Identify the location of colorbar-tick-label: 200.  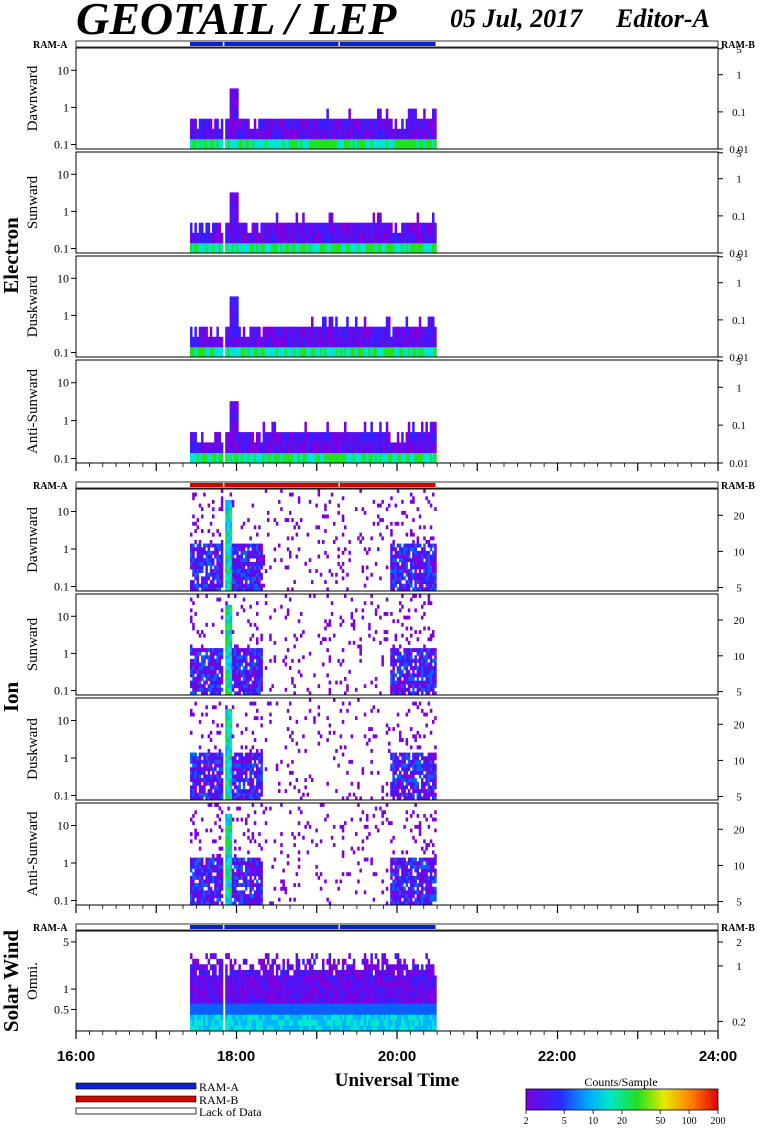
(718, 1121).